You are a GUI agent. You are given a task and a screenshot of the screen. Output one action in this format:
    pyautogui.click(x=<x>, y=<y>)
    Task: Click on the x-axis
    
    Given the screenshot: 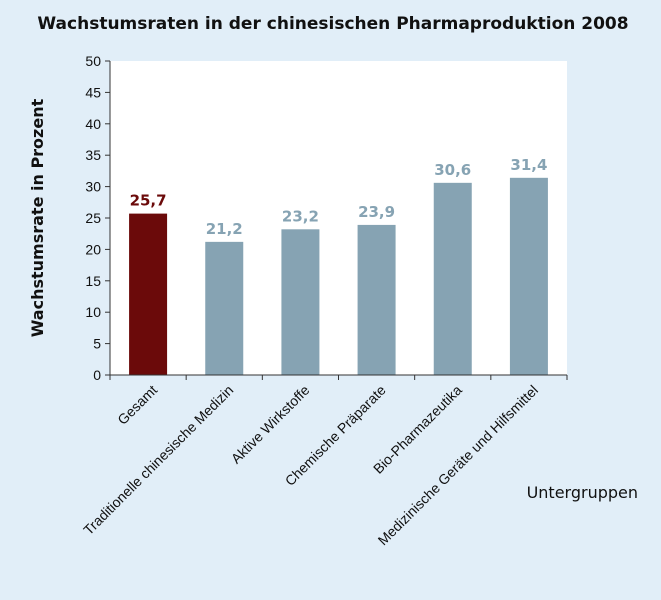 What is the action you would take?
    pyautogui.click(x=338, y=377)
    